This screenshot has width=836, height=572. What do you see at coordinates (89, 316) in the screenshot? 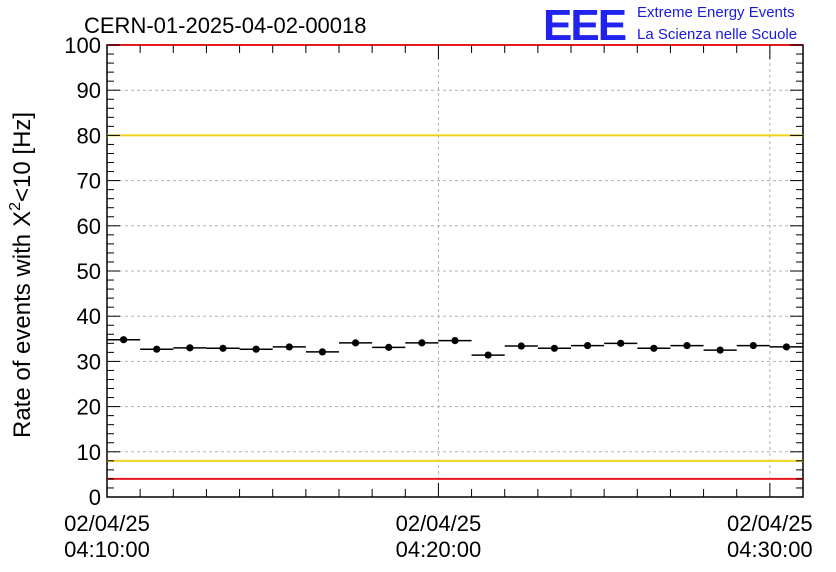
I see `y-tick-label: 40` at bounding box center [89, 316].